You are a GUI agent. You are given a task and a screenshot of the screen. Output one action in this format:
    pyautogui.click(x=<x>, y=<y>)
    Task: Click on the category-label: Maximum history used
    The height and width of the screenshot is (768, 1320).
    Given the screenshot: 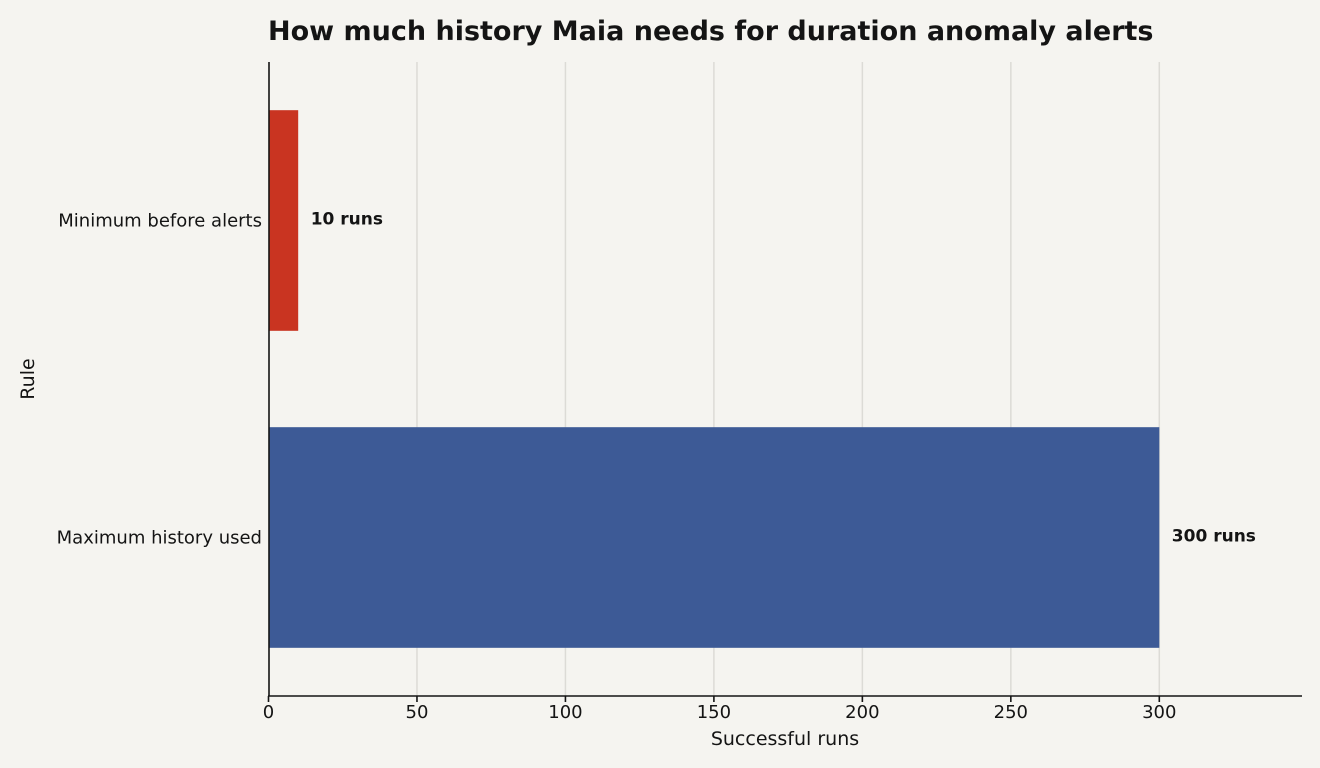 What is the action you would take?
    pyautogui.click(x=159, y=538)
    